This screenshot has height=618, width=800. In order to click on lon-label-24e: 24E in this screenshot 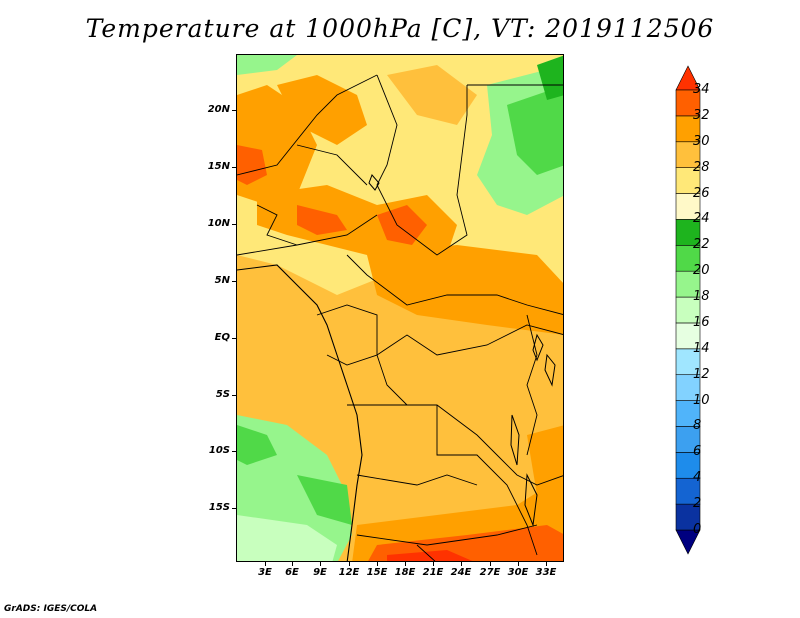, I will do `click(461, 572)`.